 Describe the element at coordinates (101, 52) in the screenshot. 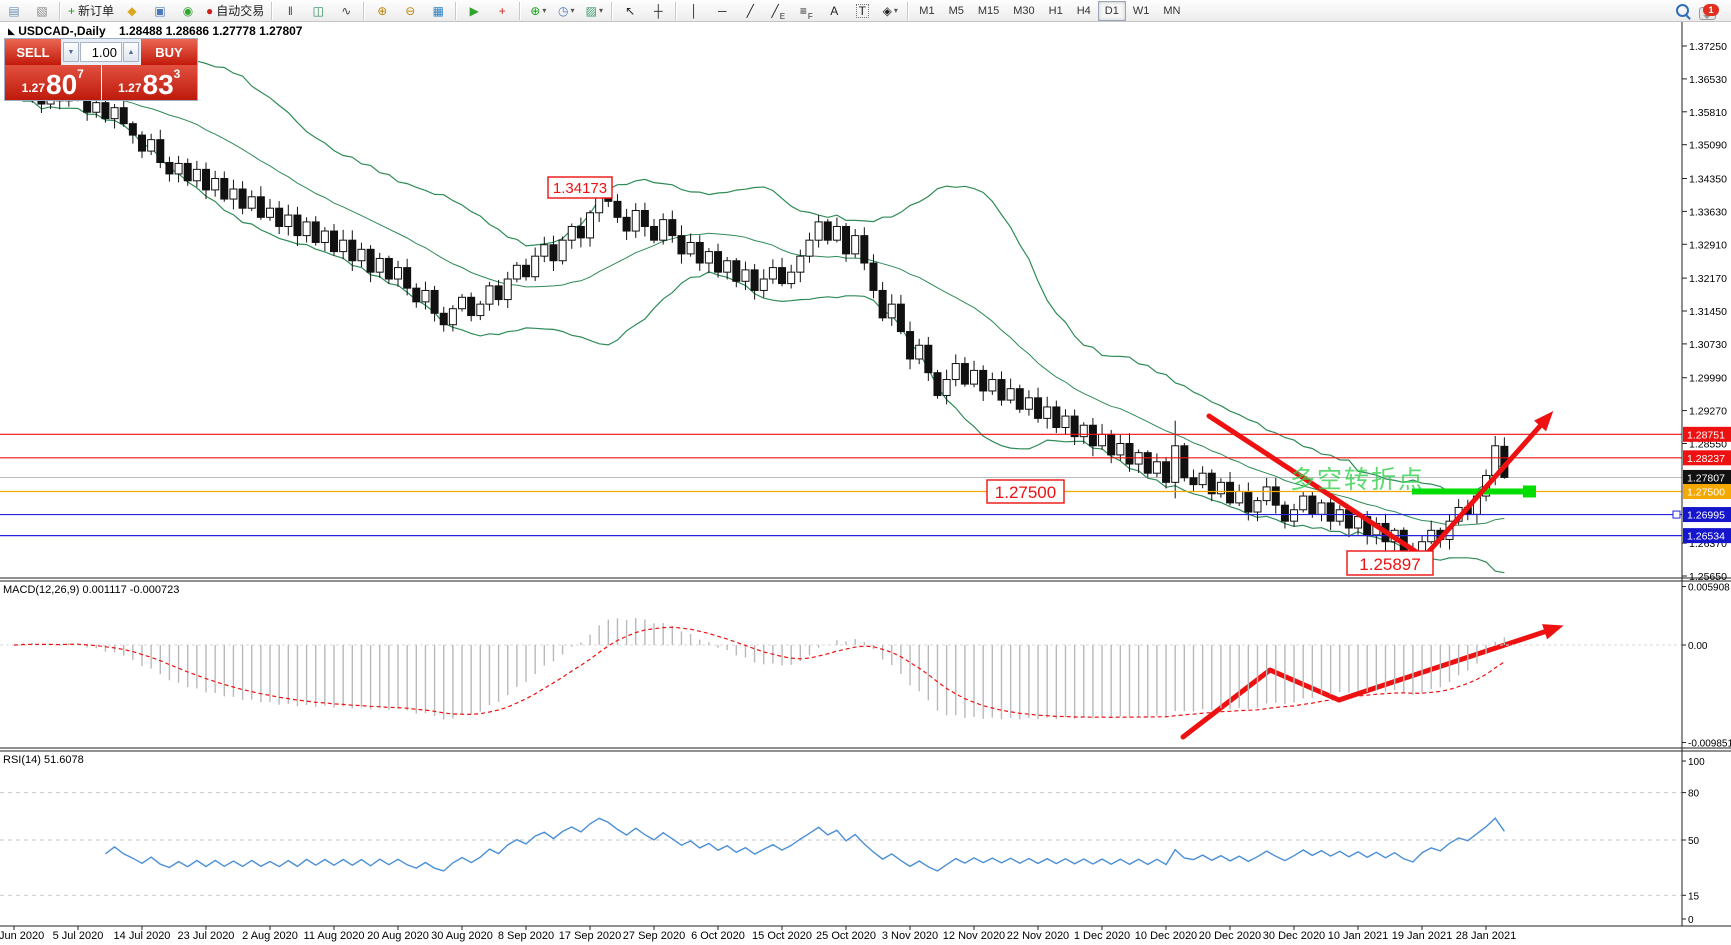

I see `volume-input: 1.00` at that location.